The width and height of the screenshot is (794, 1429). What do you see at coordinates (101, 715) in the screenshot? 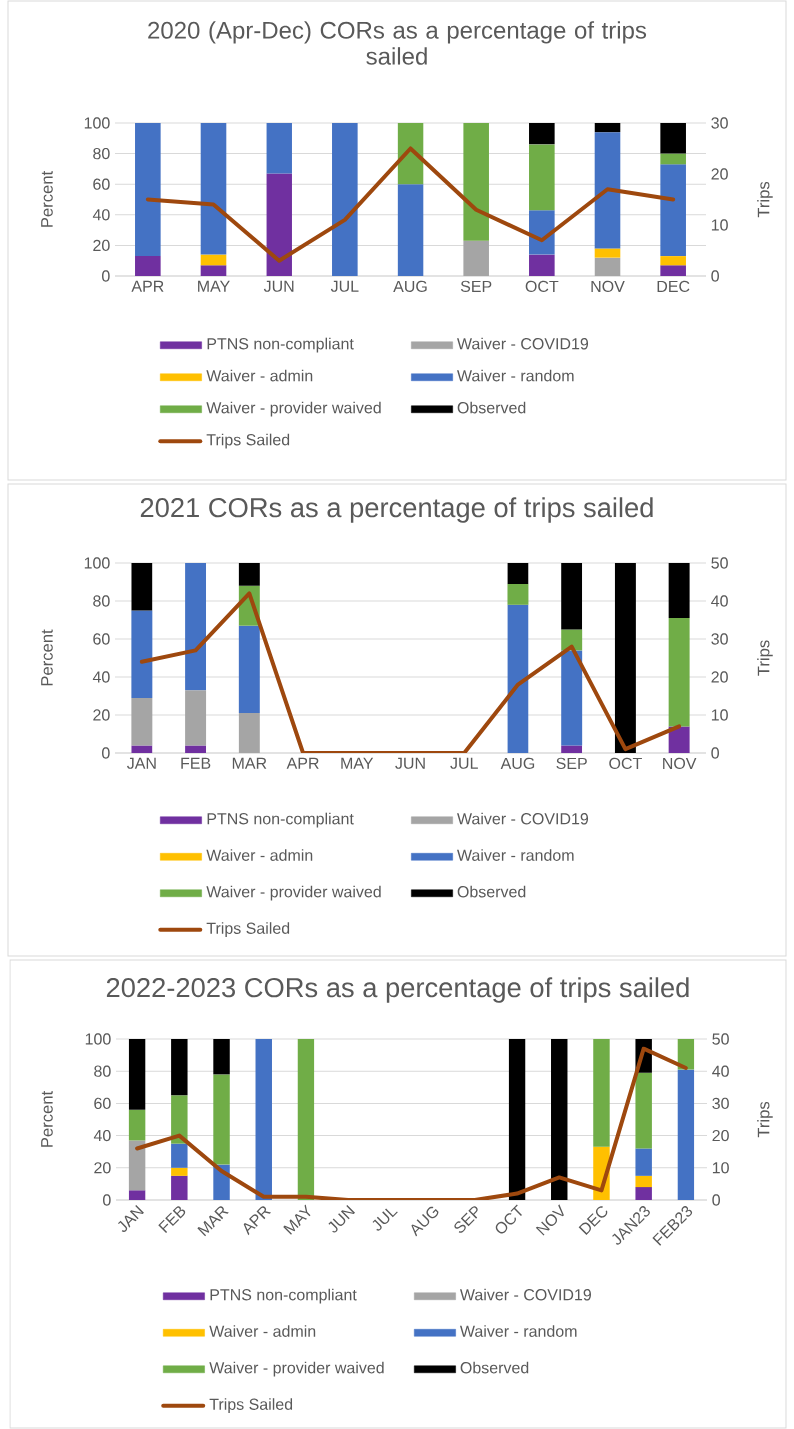
I see `y-tick-label: 20` at bounding box center [101, 715].